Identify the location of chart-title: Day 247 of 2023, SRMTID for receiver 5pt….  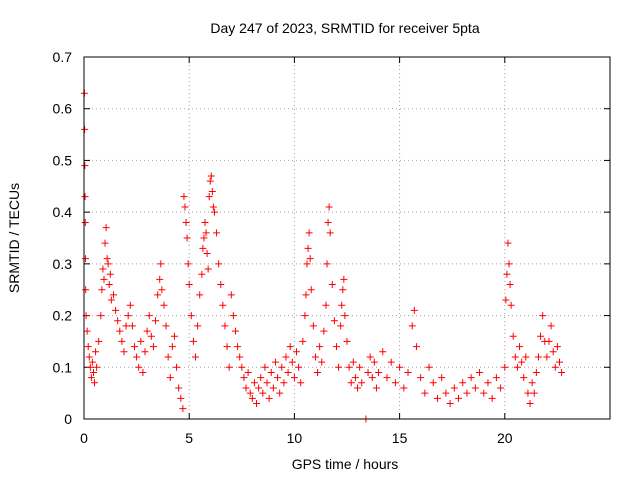
(344, 28).